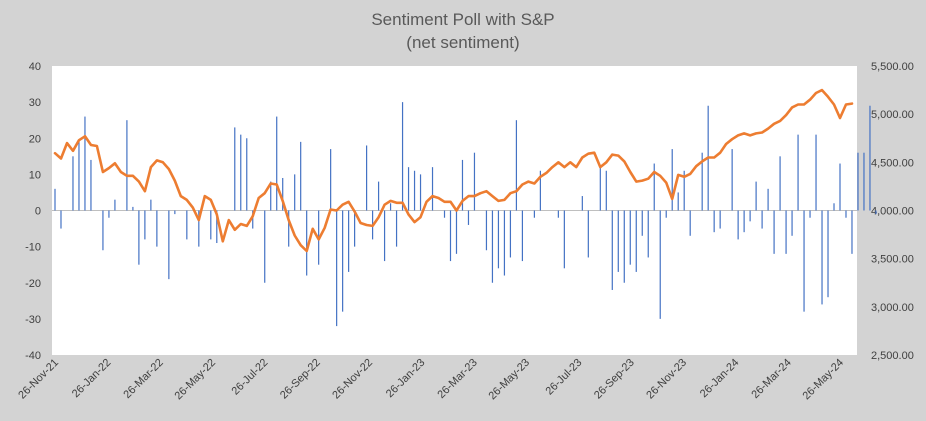 Image resolution: width=926 pixels, height=421 pixels. I want to click on left-axis-tick-label: 0, so click(38, 212).